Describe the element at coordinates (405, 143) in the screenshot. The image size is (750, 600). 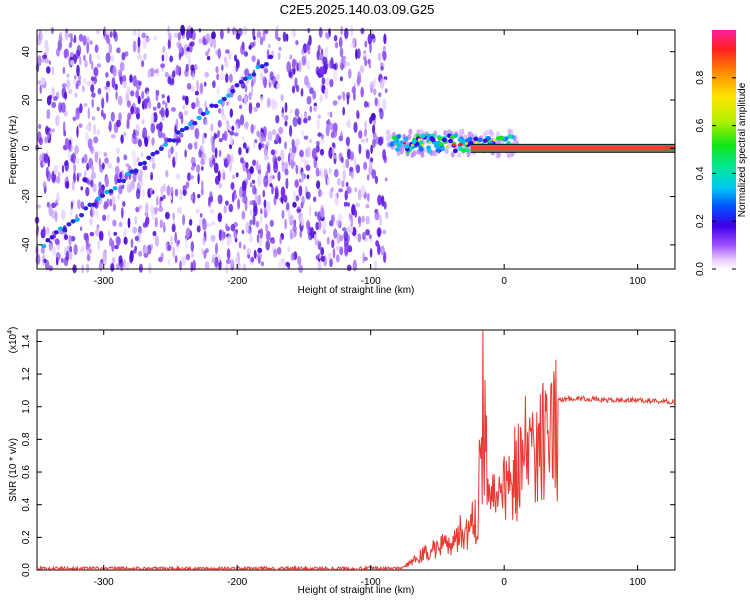
I see `cluster-peak` at that location.